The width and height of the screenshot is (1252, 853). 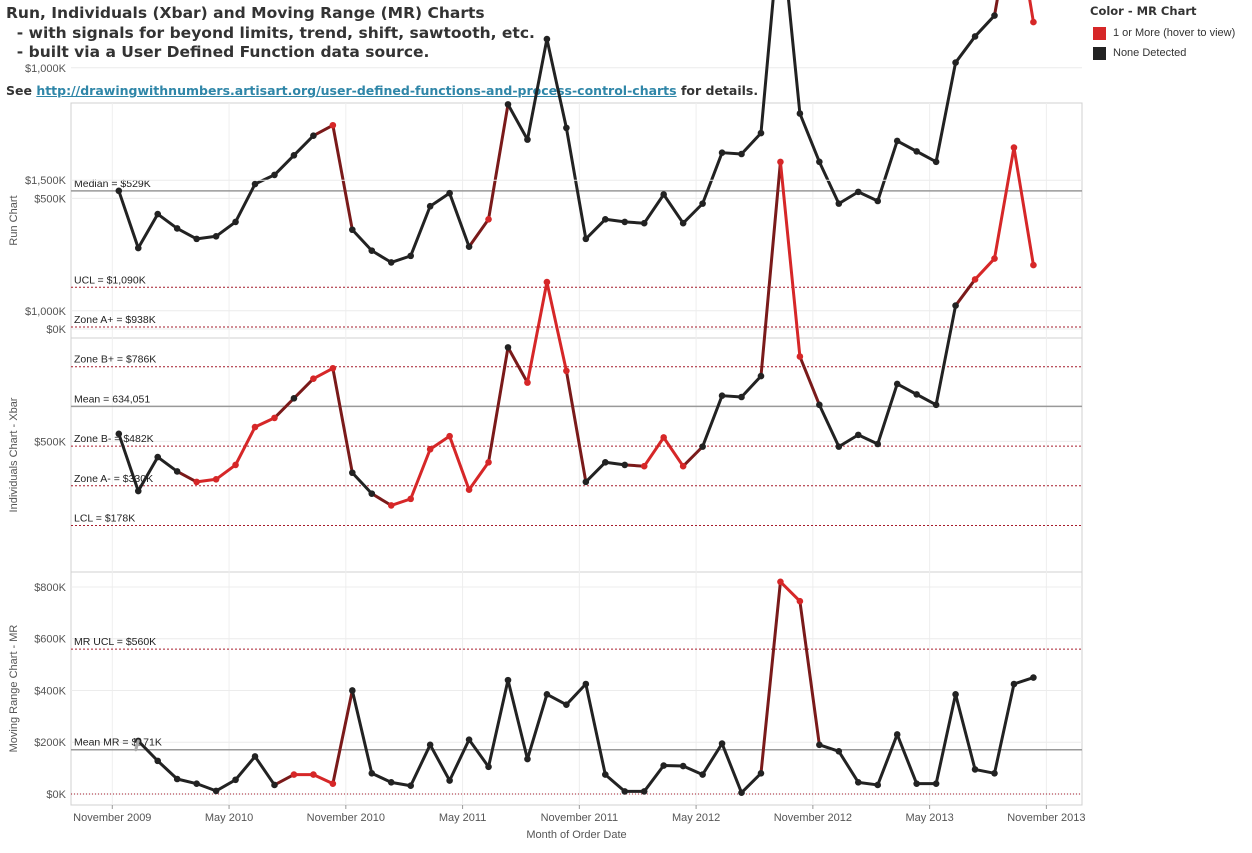 What do you see at coordinates (50, 691) in the screenshot?
I see `y-tick-label: $400K` at bounding box center [50, 691].